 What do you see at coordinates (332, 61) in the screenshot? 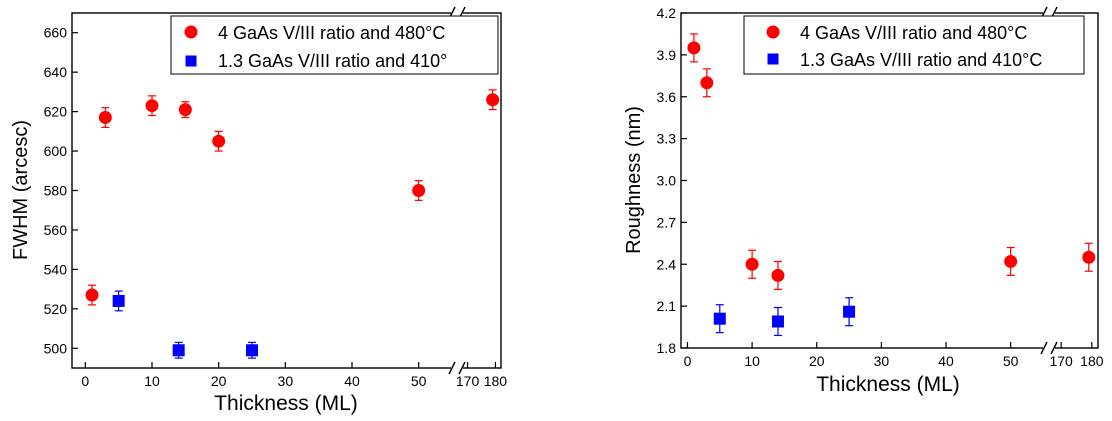
I see `fwhm-legend-label-410: 1.3 GaAs V/III ratio and 410°` at bounding box center [332, 61].